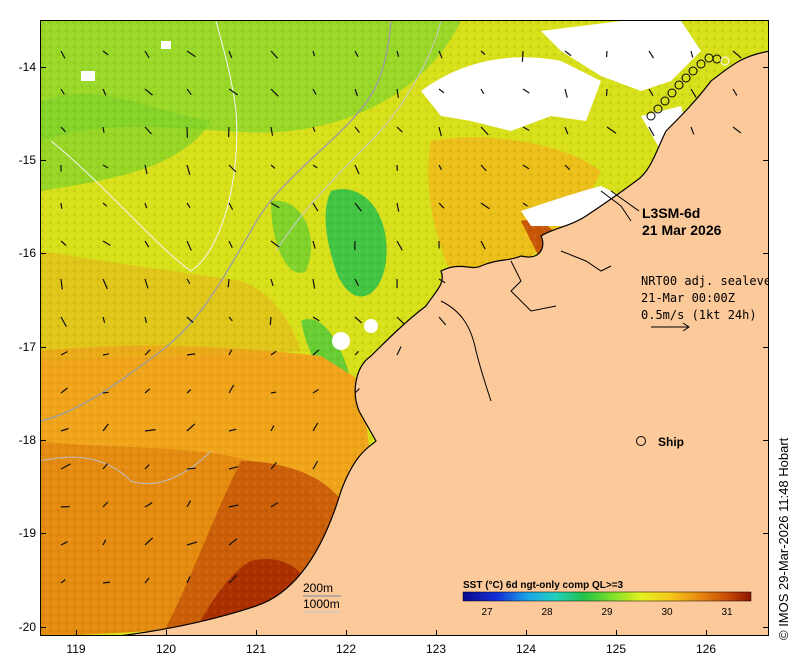 Image resolution: width=810 pixels, height=672 pixels. What do you see at coordinates (27, 253) in the screenshot?
I see `lat-tick-label: -16` at bounding box center [27, 253].